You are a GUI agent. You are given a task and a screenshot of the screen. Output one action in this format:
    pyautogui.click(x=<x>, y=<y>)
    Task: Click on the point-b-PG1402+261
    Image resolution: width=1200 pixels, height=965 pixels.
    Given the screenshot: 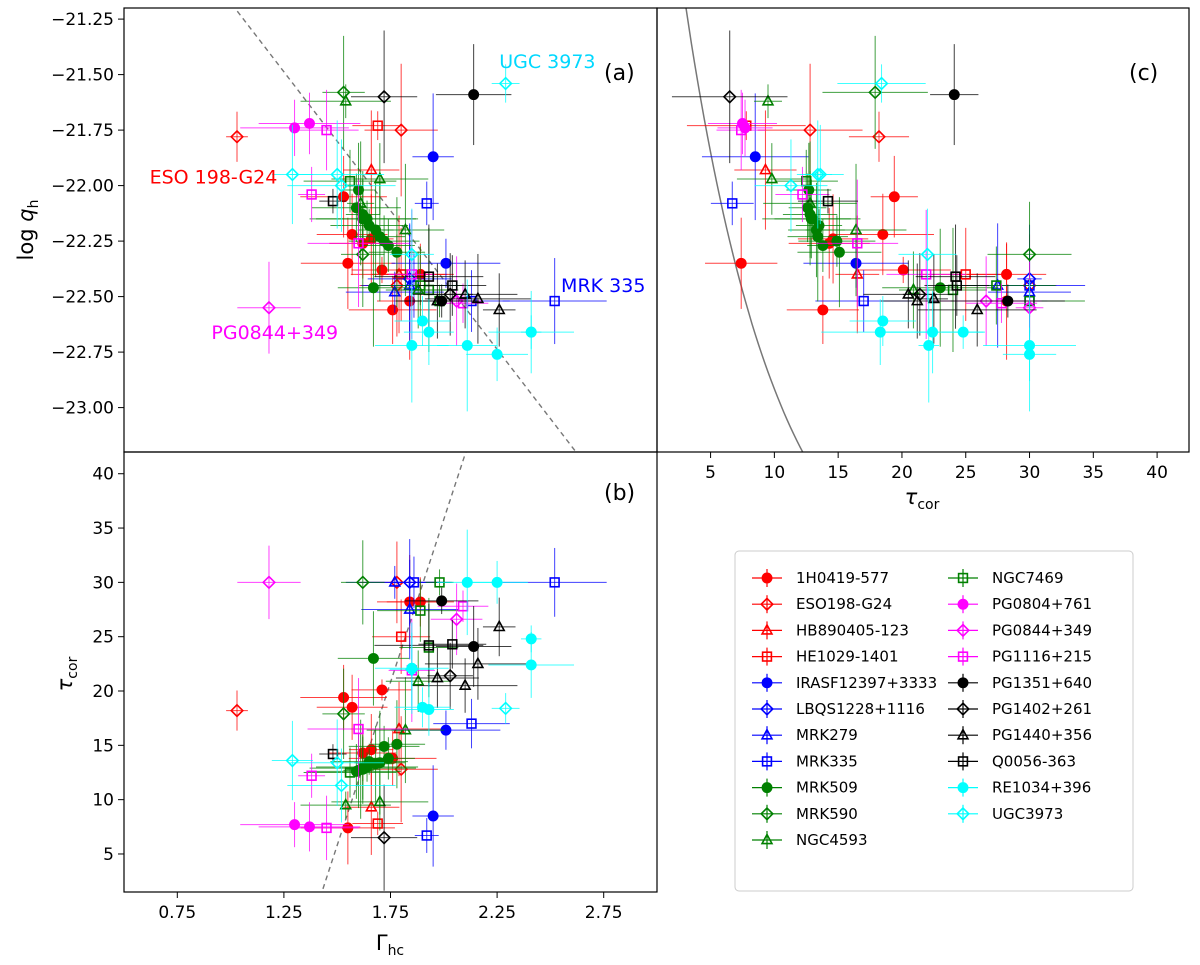 What is the action you would take?
    pyautogui.click(x=384, y=837)
    